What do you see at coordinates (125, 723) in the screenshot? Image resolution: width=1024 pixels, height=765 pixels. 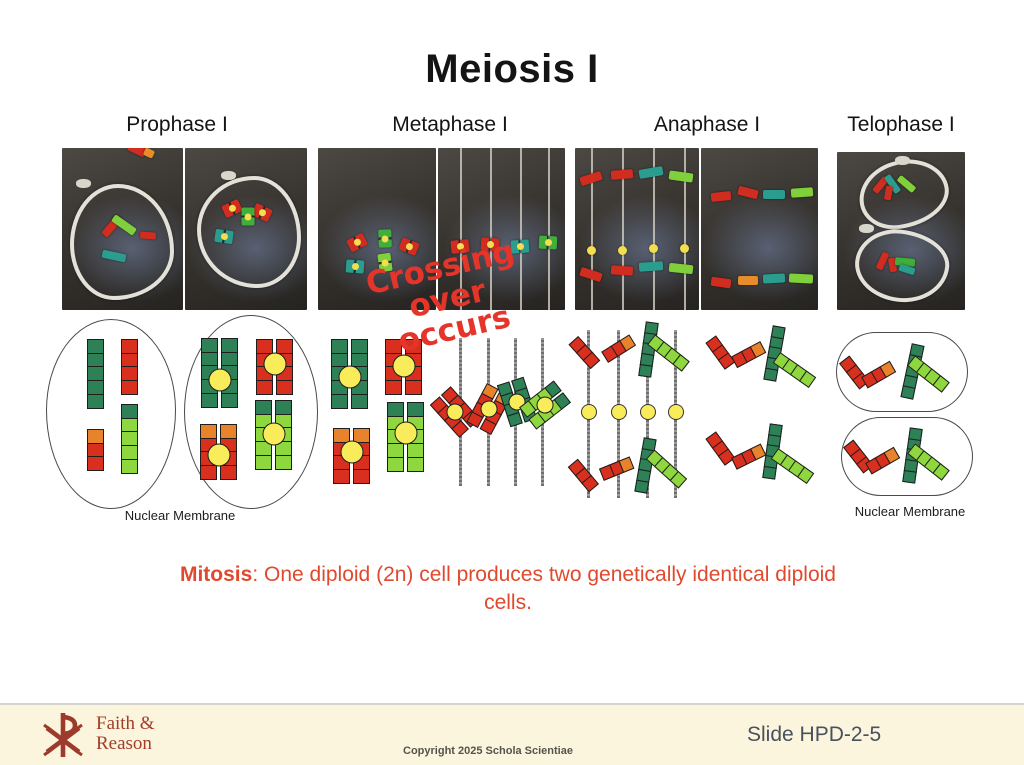 I see `brand-line1: Faith &` at bounding box center [125, 723].